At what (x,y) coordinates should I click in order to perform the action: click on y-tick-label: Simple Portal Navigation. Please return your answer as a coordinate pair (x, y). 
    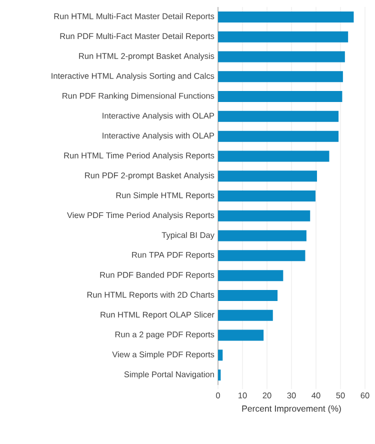
    Looking at the image, I should click on (169, 375).